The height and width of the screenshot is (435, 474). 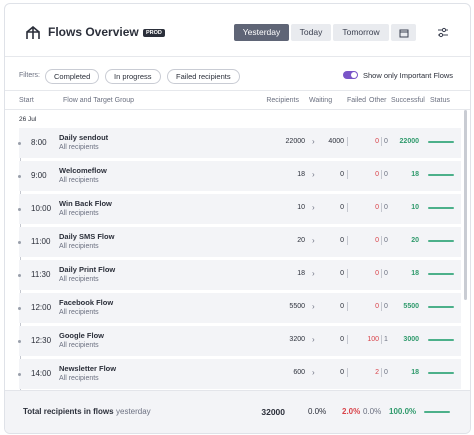 What do you see at coordinates (311, 32) in the screenshot?
I see `tab: Today` at bounding box center [311, 32].